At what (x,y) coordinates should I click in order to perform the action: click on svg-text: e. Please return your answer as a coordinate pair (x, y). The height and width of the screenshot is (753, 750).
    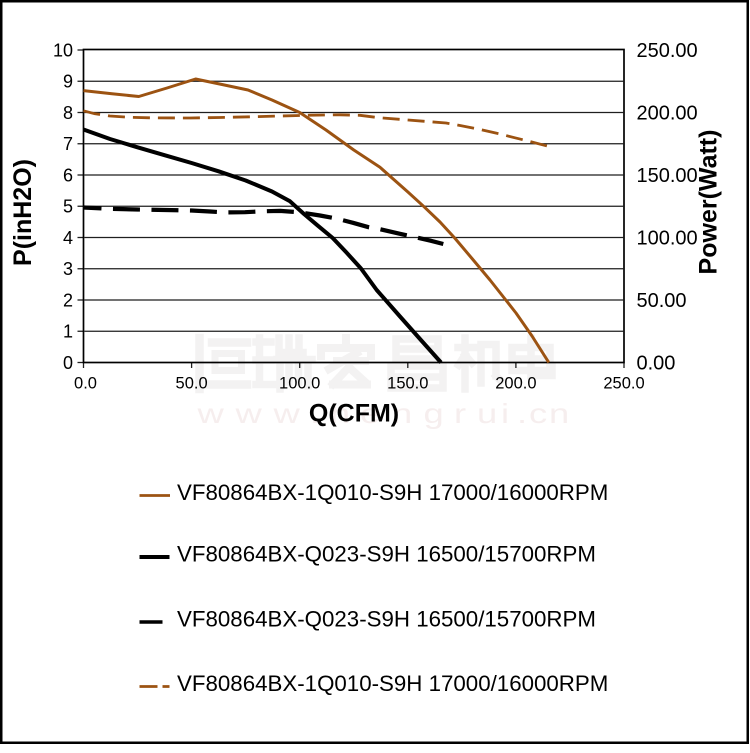
    Looking at the image, I should click on (370, 413).